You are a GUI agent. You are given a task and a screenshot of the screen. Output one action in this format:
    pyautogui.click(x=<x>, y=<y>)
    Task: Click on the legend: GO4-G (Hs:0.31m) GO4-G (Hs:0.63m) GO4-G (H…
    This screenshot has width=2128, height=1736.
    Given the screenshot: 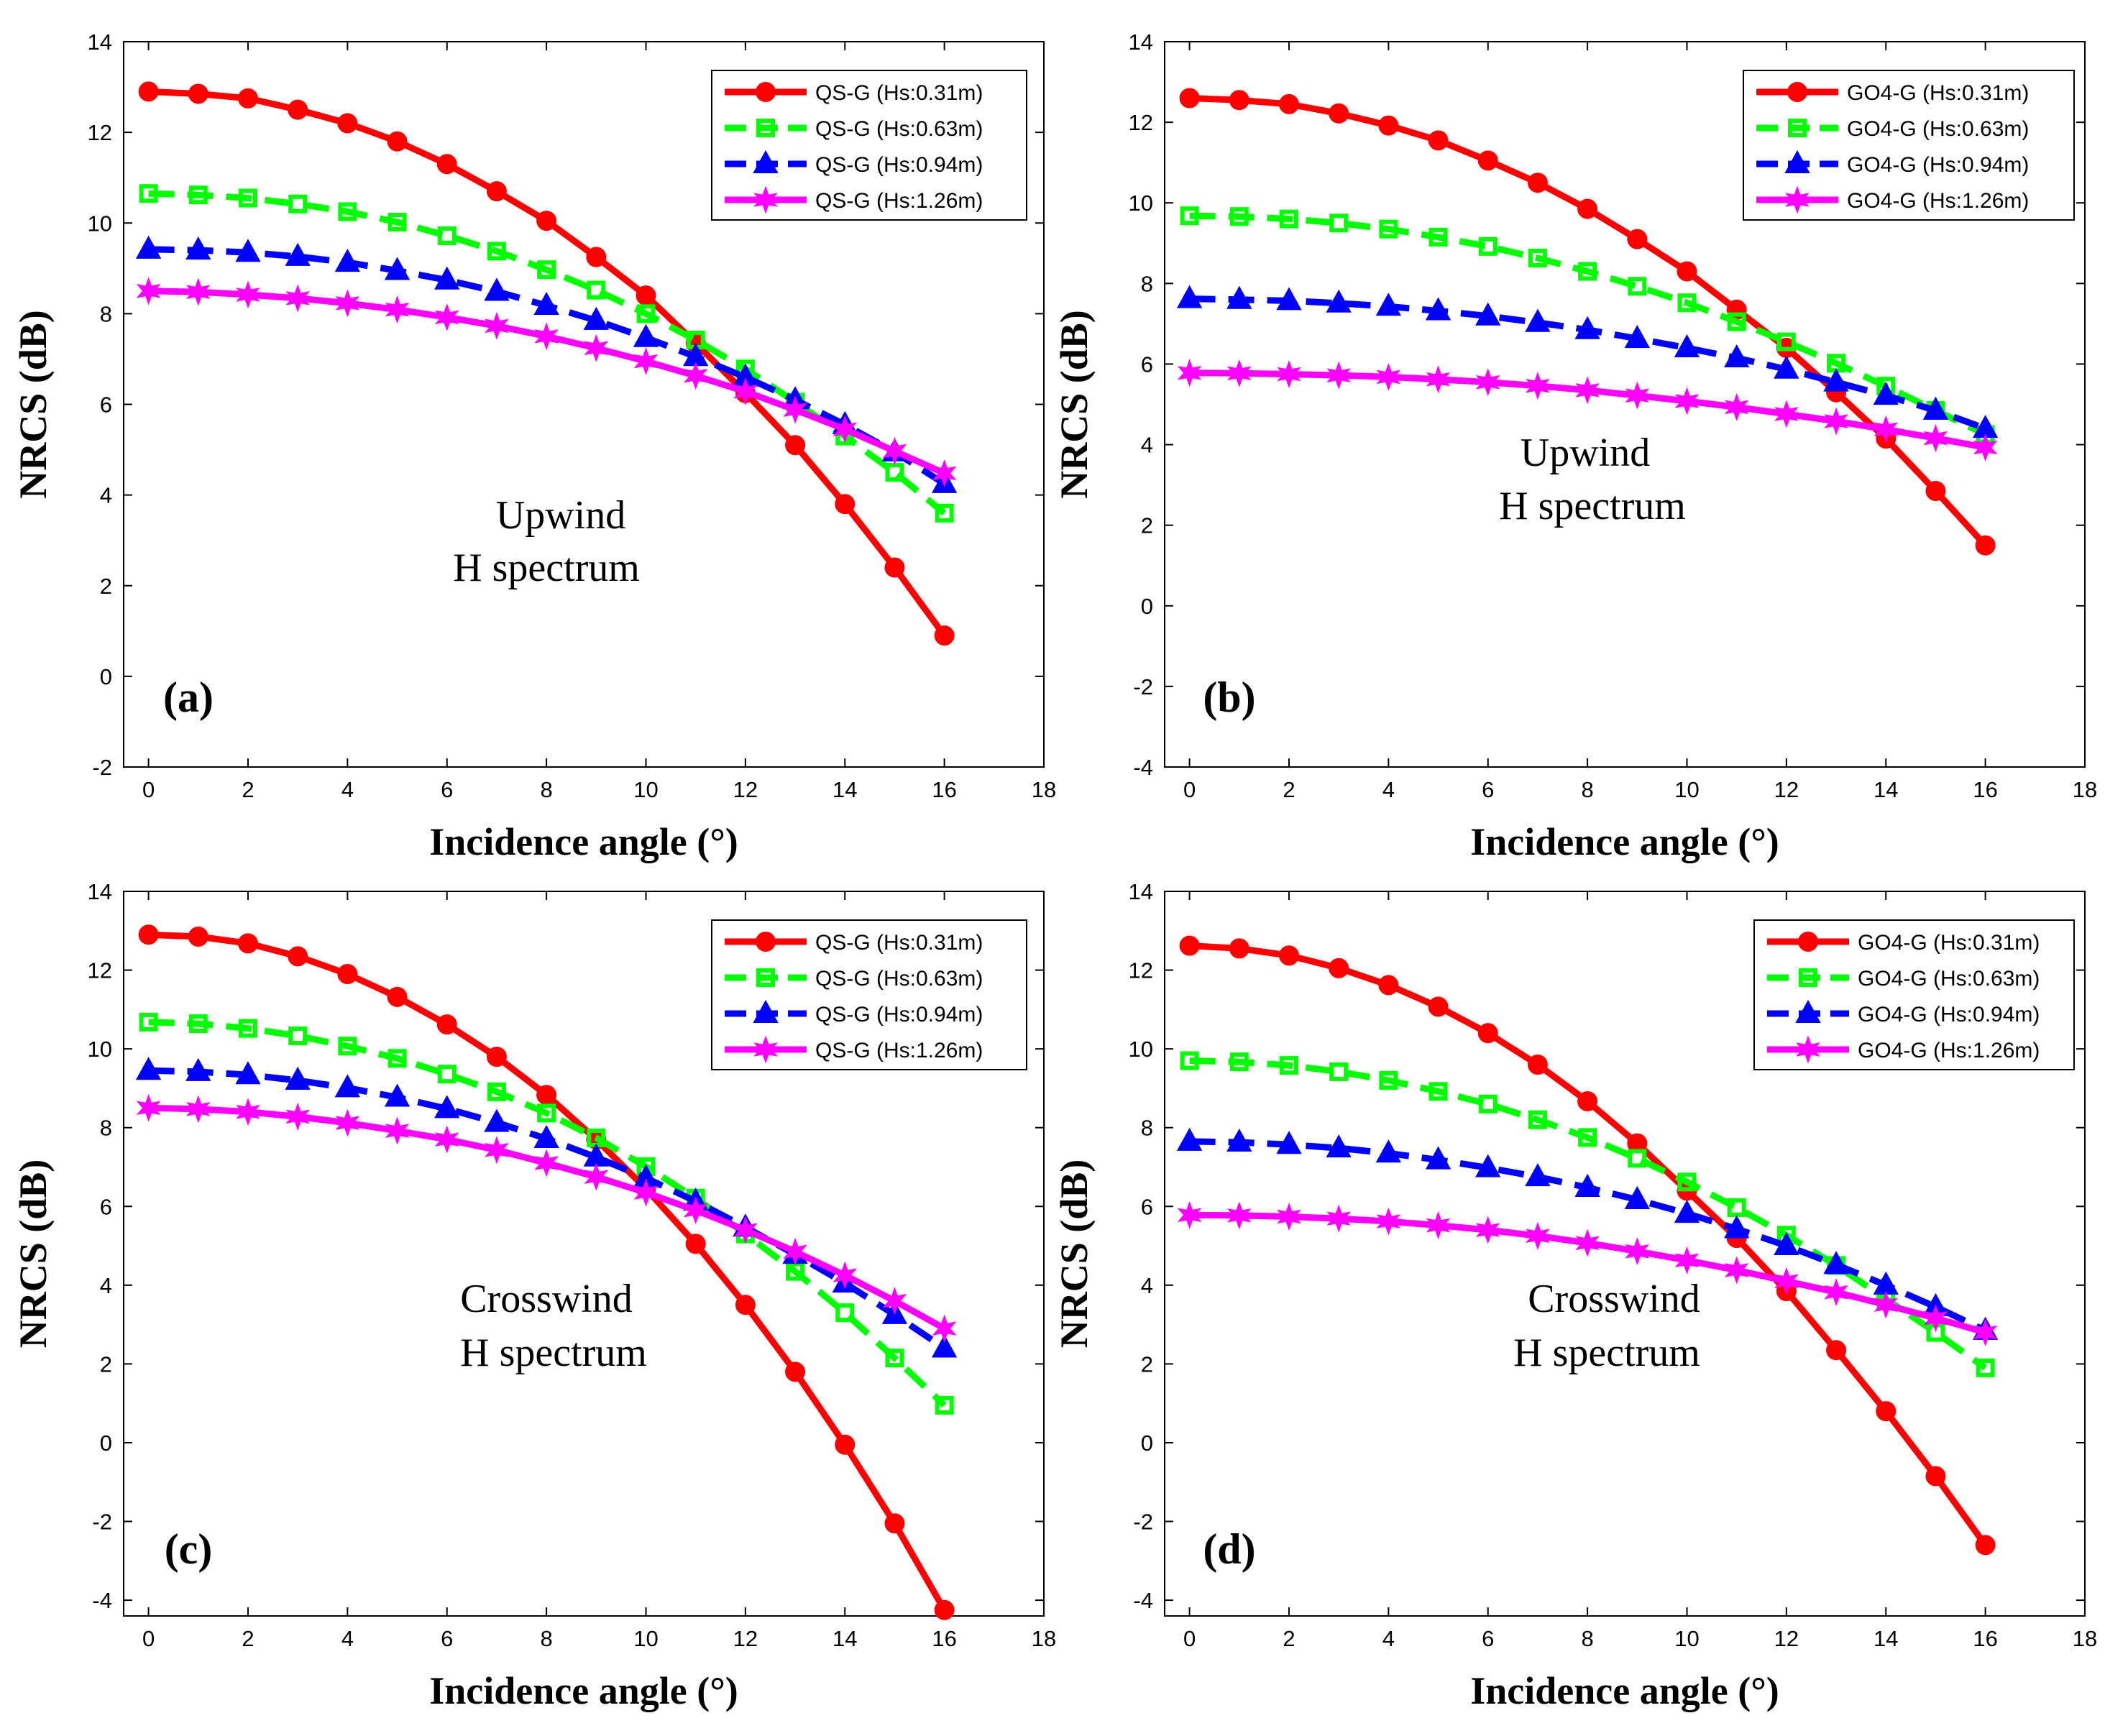 What is the action you would take?
    pyautogui.click(x=1914, y=994)
    